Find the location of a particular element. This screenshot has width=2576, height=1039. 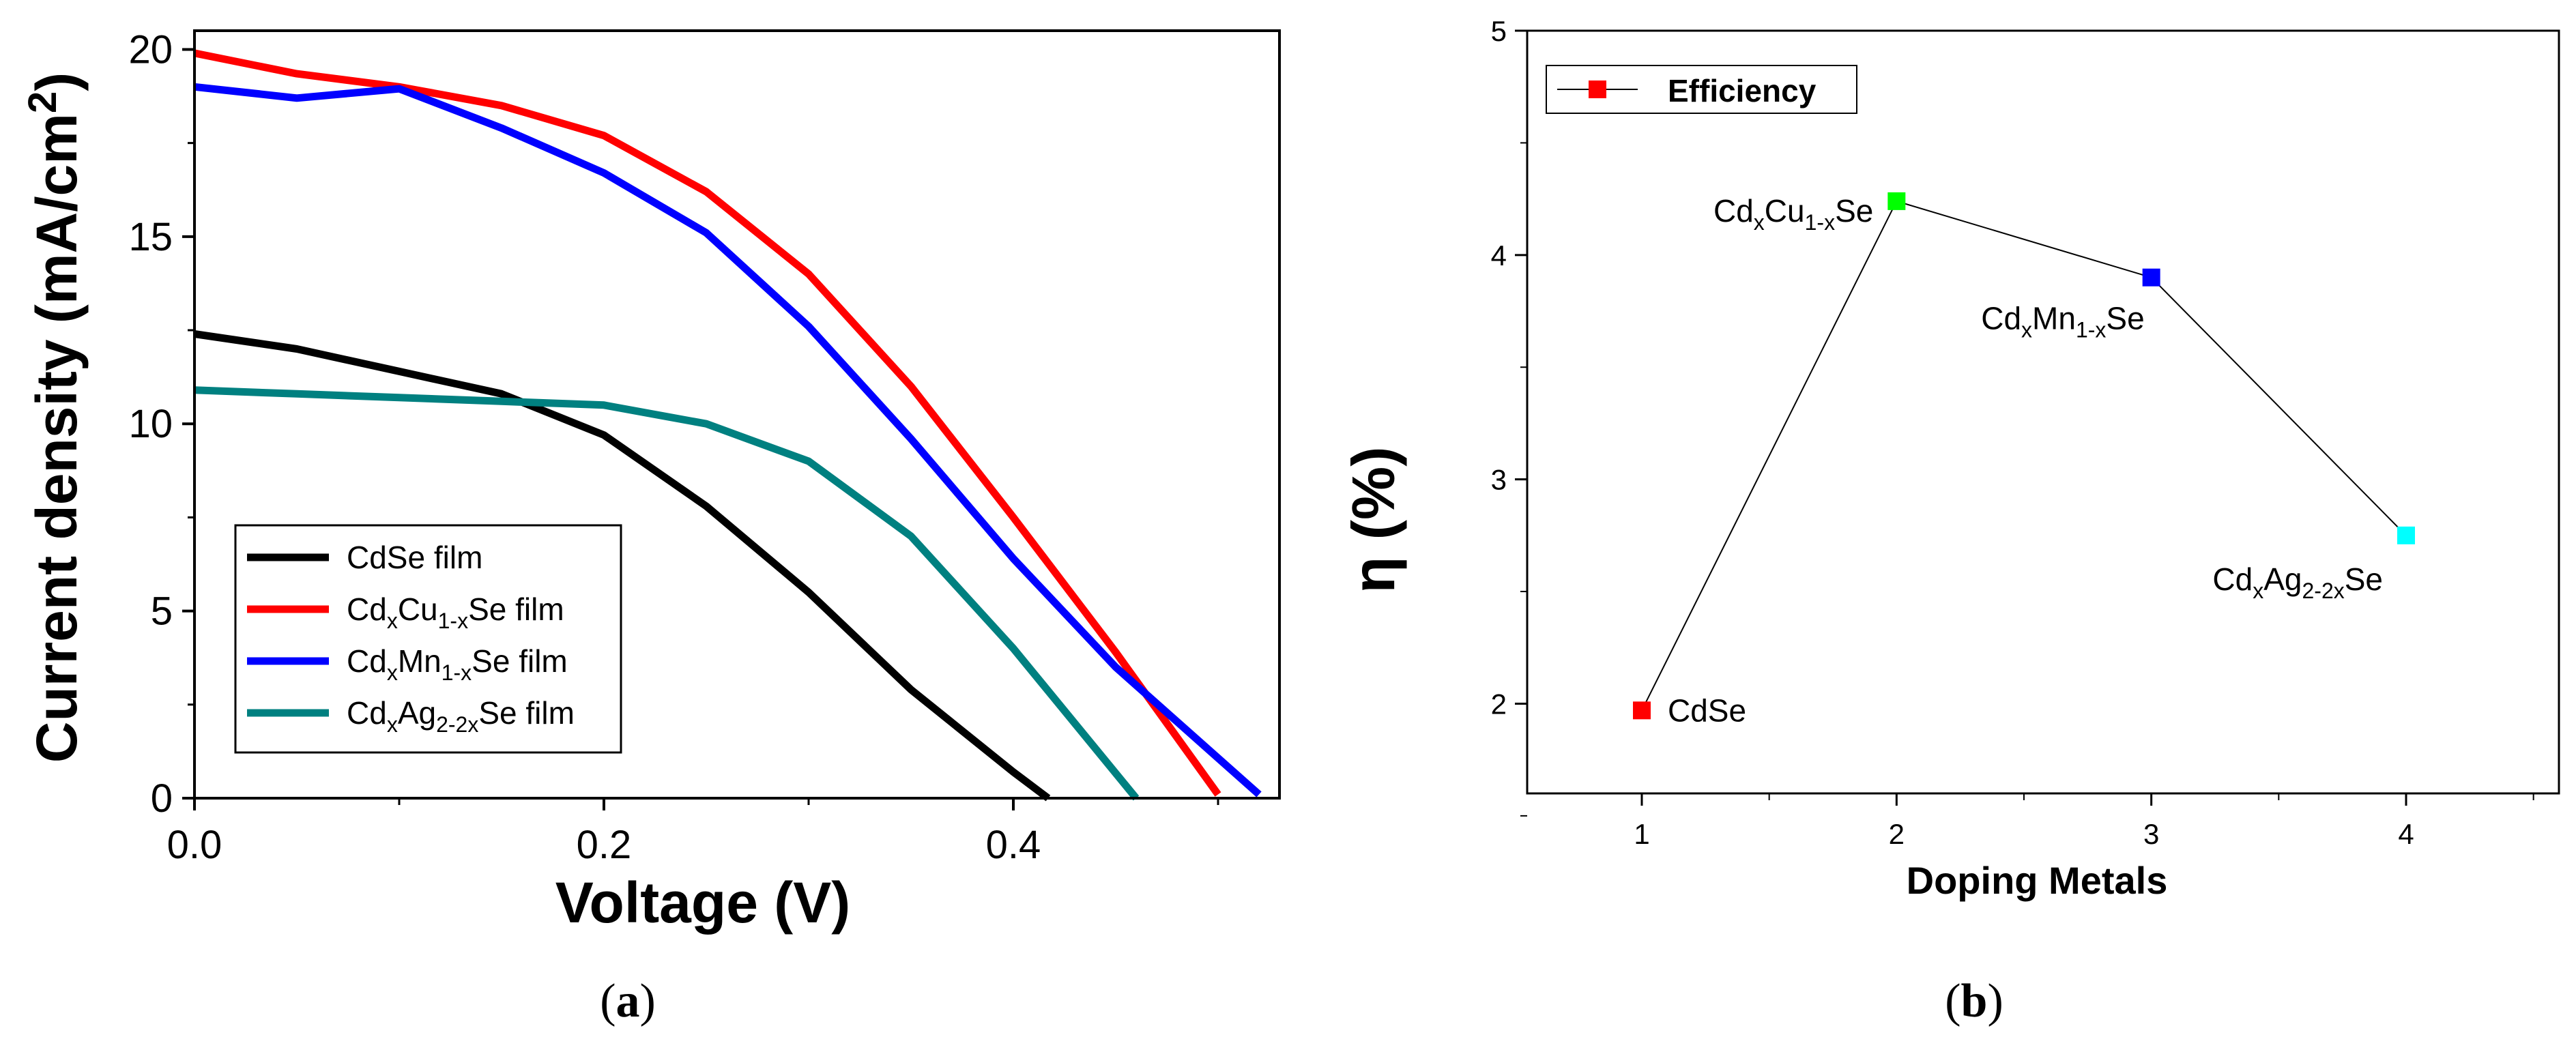

panel-b-series-line is located at coordinates (2024, 455).